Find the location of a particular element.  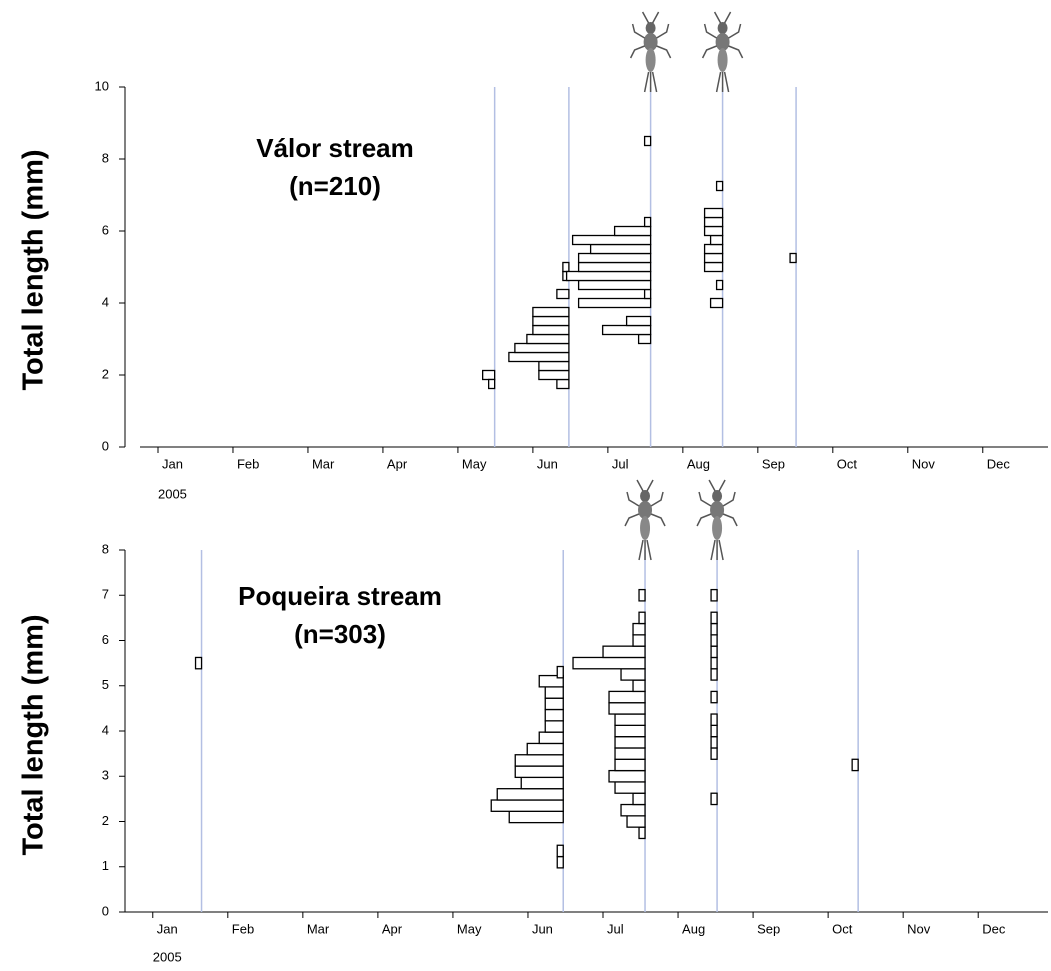

x-tick-label: Aug is located at coordinates (698, 463).